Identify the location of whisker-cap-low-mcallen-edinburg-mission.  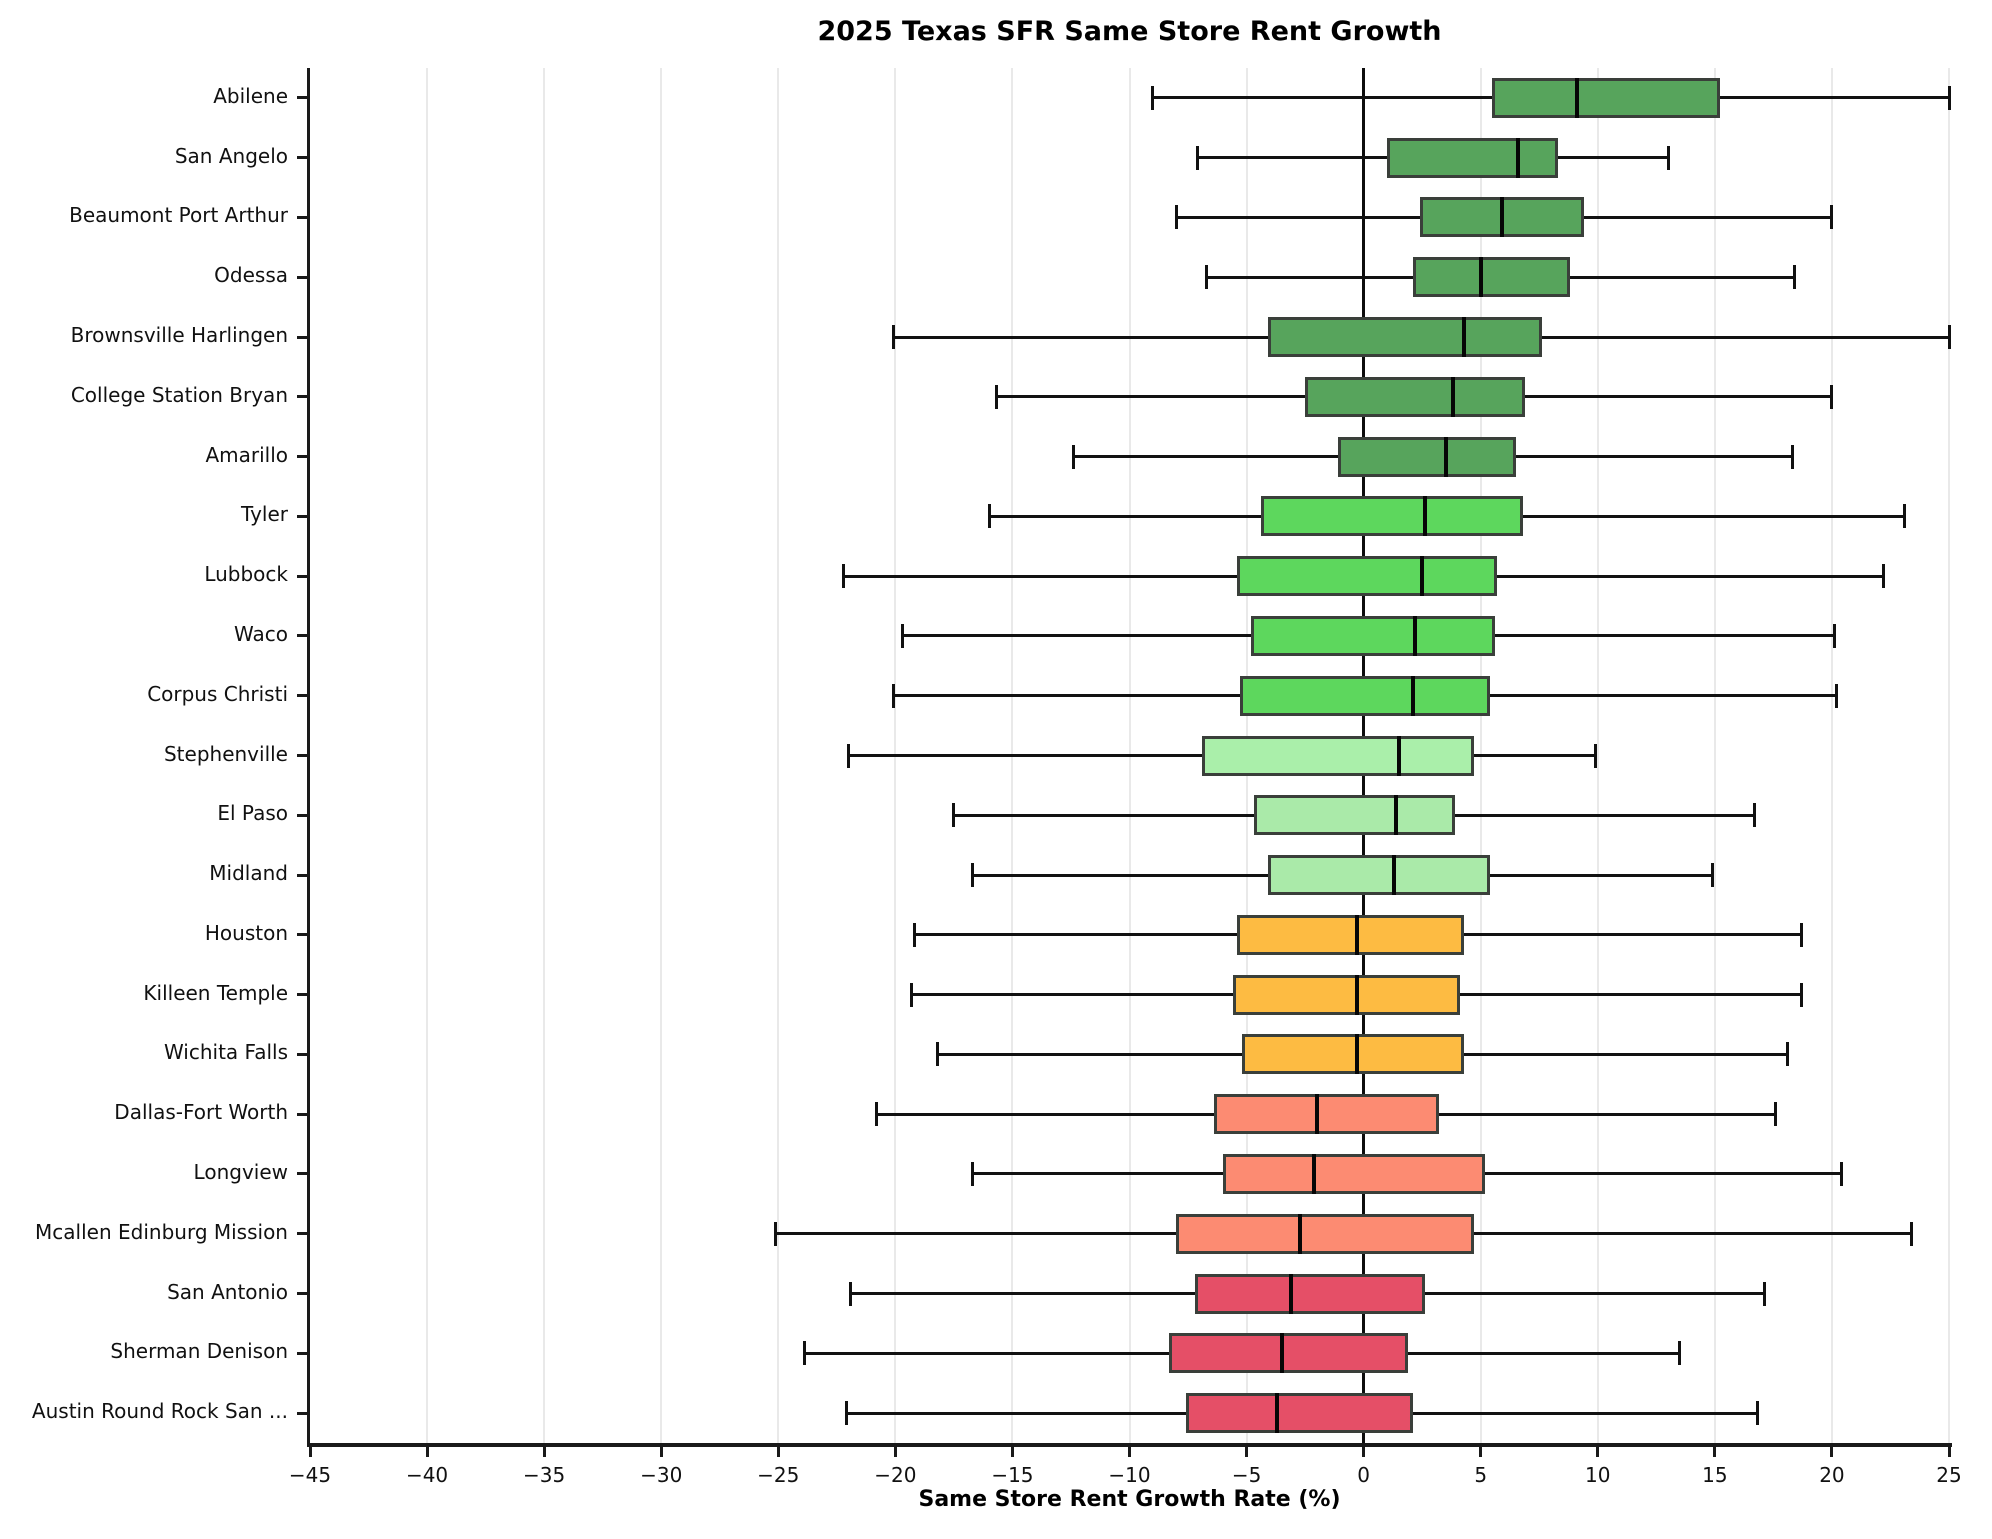
(776, 1233).